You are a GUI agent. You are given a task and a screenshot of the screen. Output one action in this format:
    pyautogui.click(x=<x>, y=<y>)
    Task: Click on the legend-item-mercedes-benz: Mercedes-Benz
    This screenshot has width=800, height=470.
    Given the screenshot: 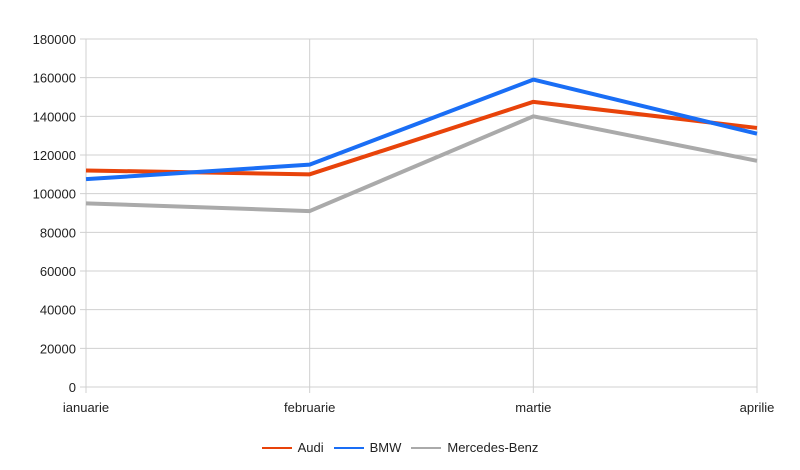 What is the action you would take?
    pyautogui.click(x=474, y=447)
    